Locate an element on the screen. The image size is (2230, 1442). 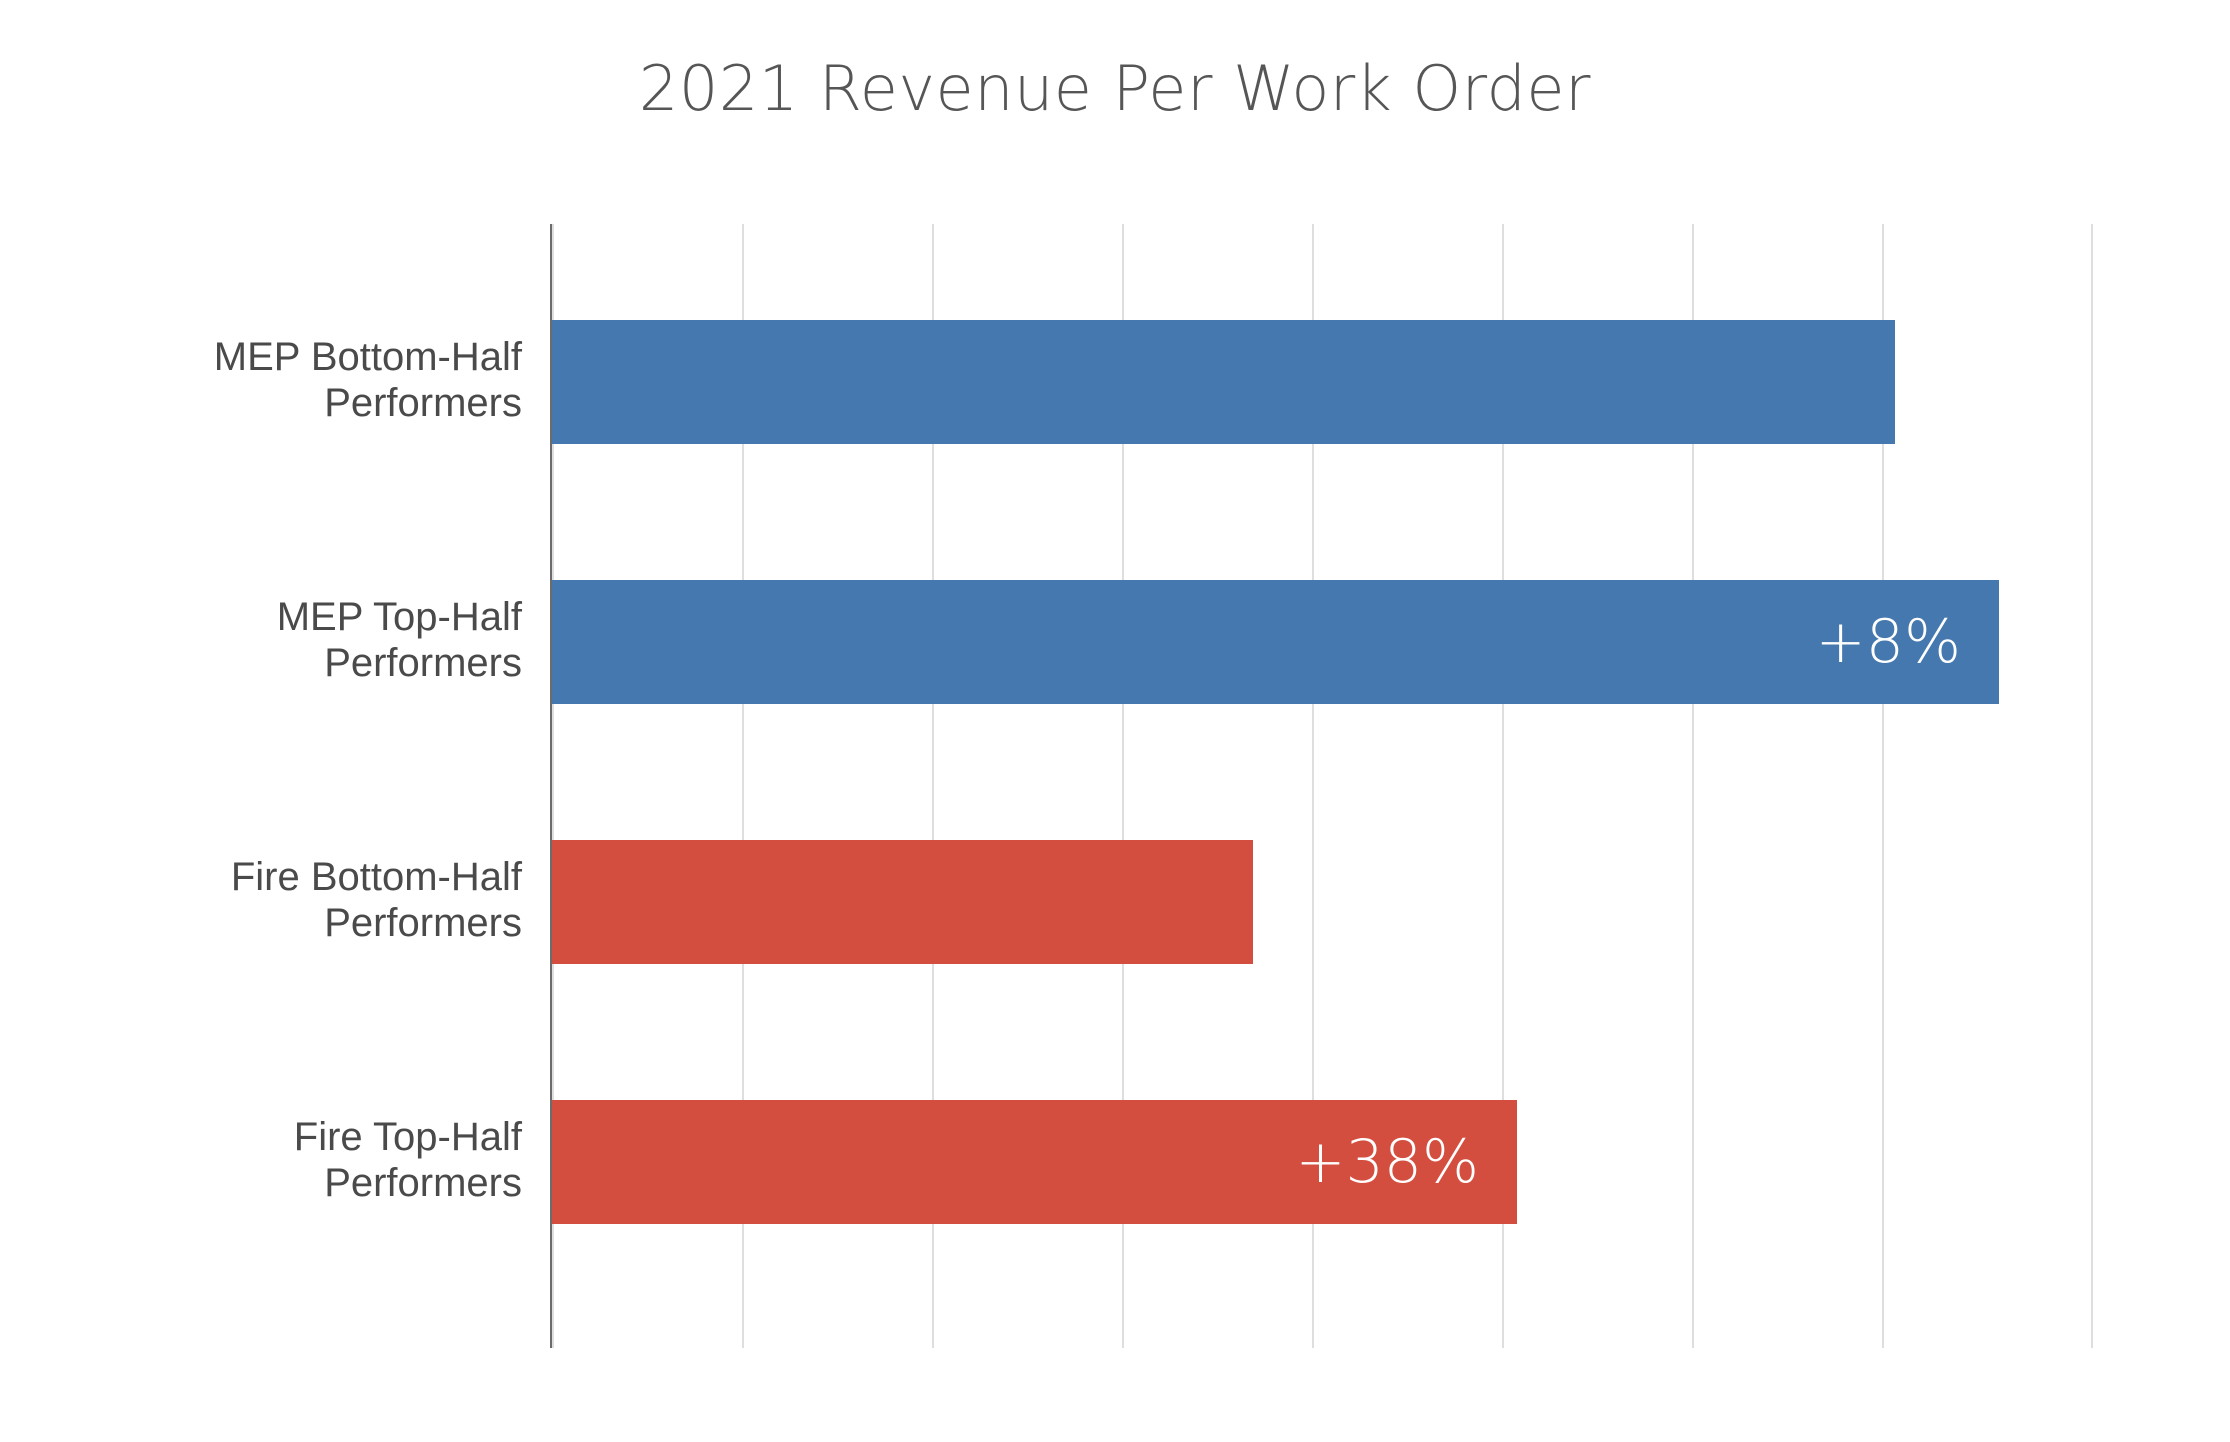
category-label-2: Fire Bottom-Half Performers is located at coordinates (316, 900).